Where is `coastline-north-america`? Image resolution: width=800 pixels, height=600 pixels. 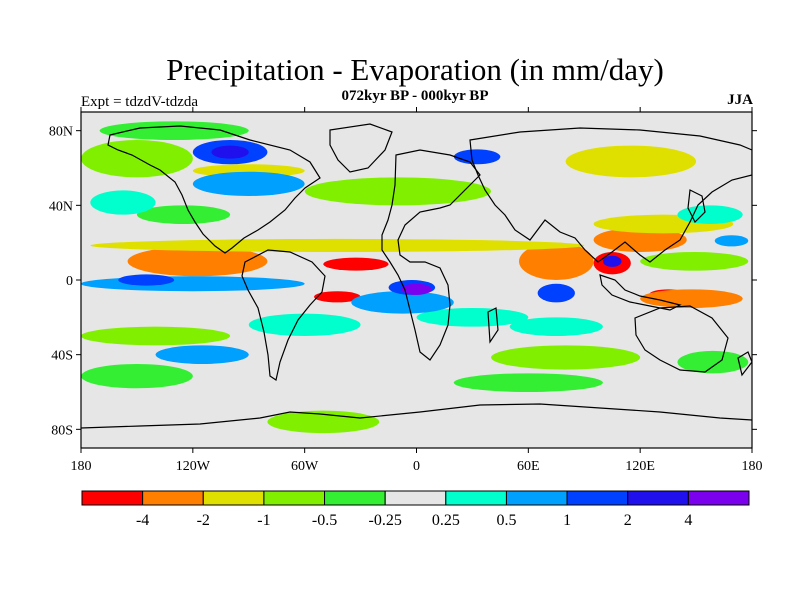
coastline-north-america is located at coordinates (214, 189).